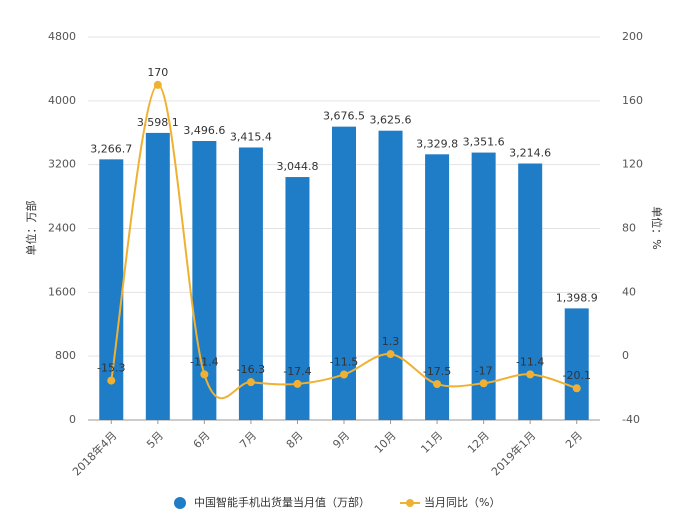 The width and height of the screenshot is (685, 520). I want to click on y2-tick-label: 120, so click(632, 164).